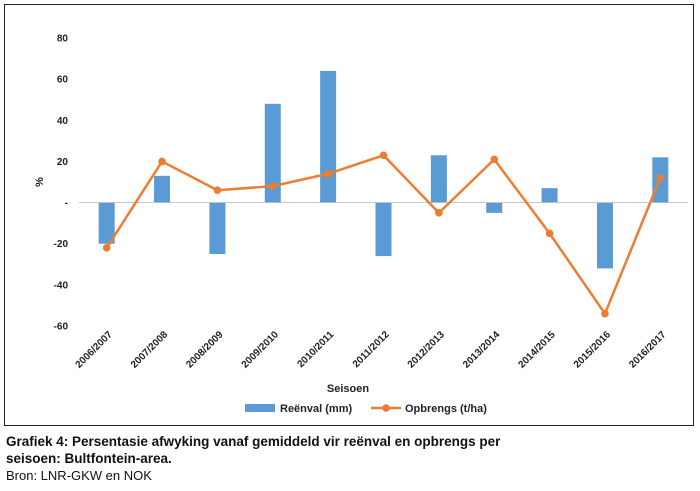 This screenshot has height=491, width=700. I want to click on y-tick-label: -20, so click(61, 244).